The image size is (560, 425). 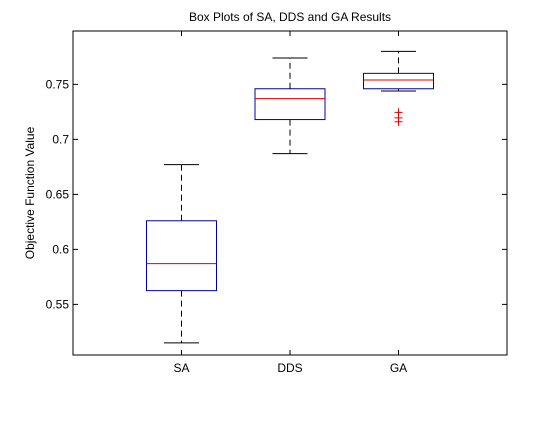 What do you see at coordinates (398, 368) in the screenshot?
I see `x-tick-label: GA` at bounding box center [398, 368].